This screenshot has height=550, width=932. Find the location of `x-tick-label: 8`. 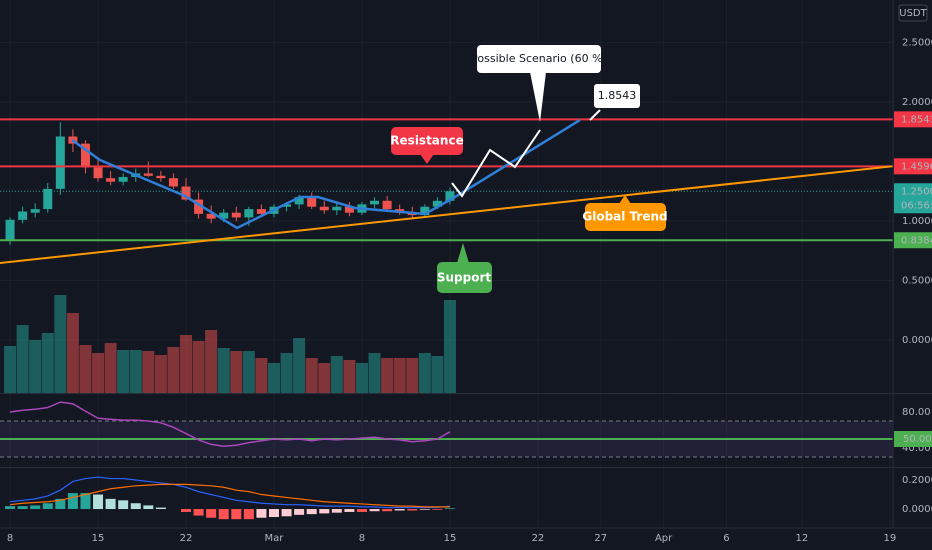

x-tick-label: 8 is located at coordinates (362, 538).